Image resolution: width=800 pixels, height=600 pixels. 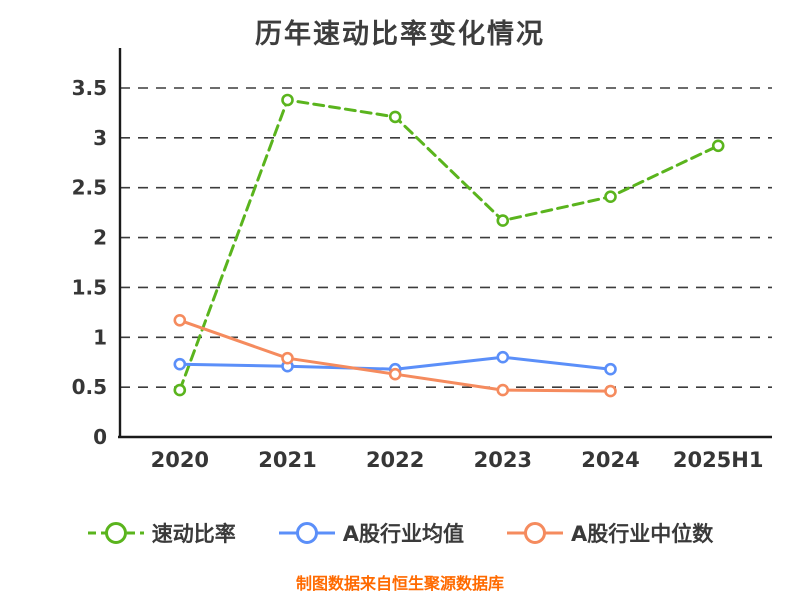 I want to click on data-source-note: 制图数据来自恒生聚源数据库, so click(x=399, y=583).